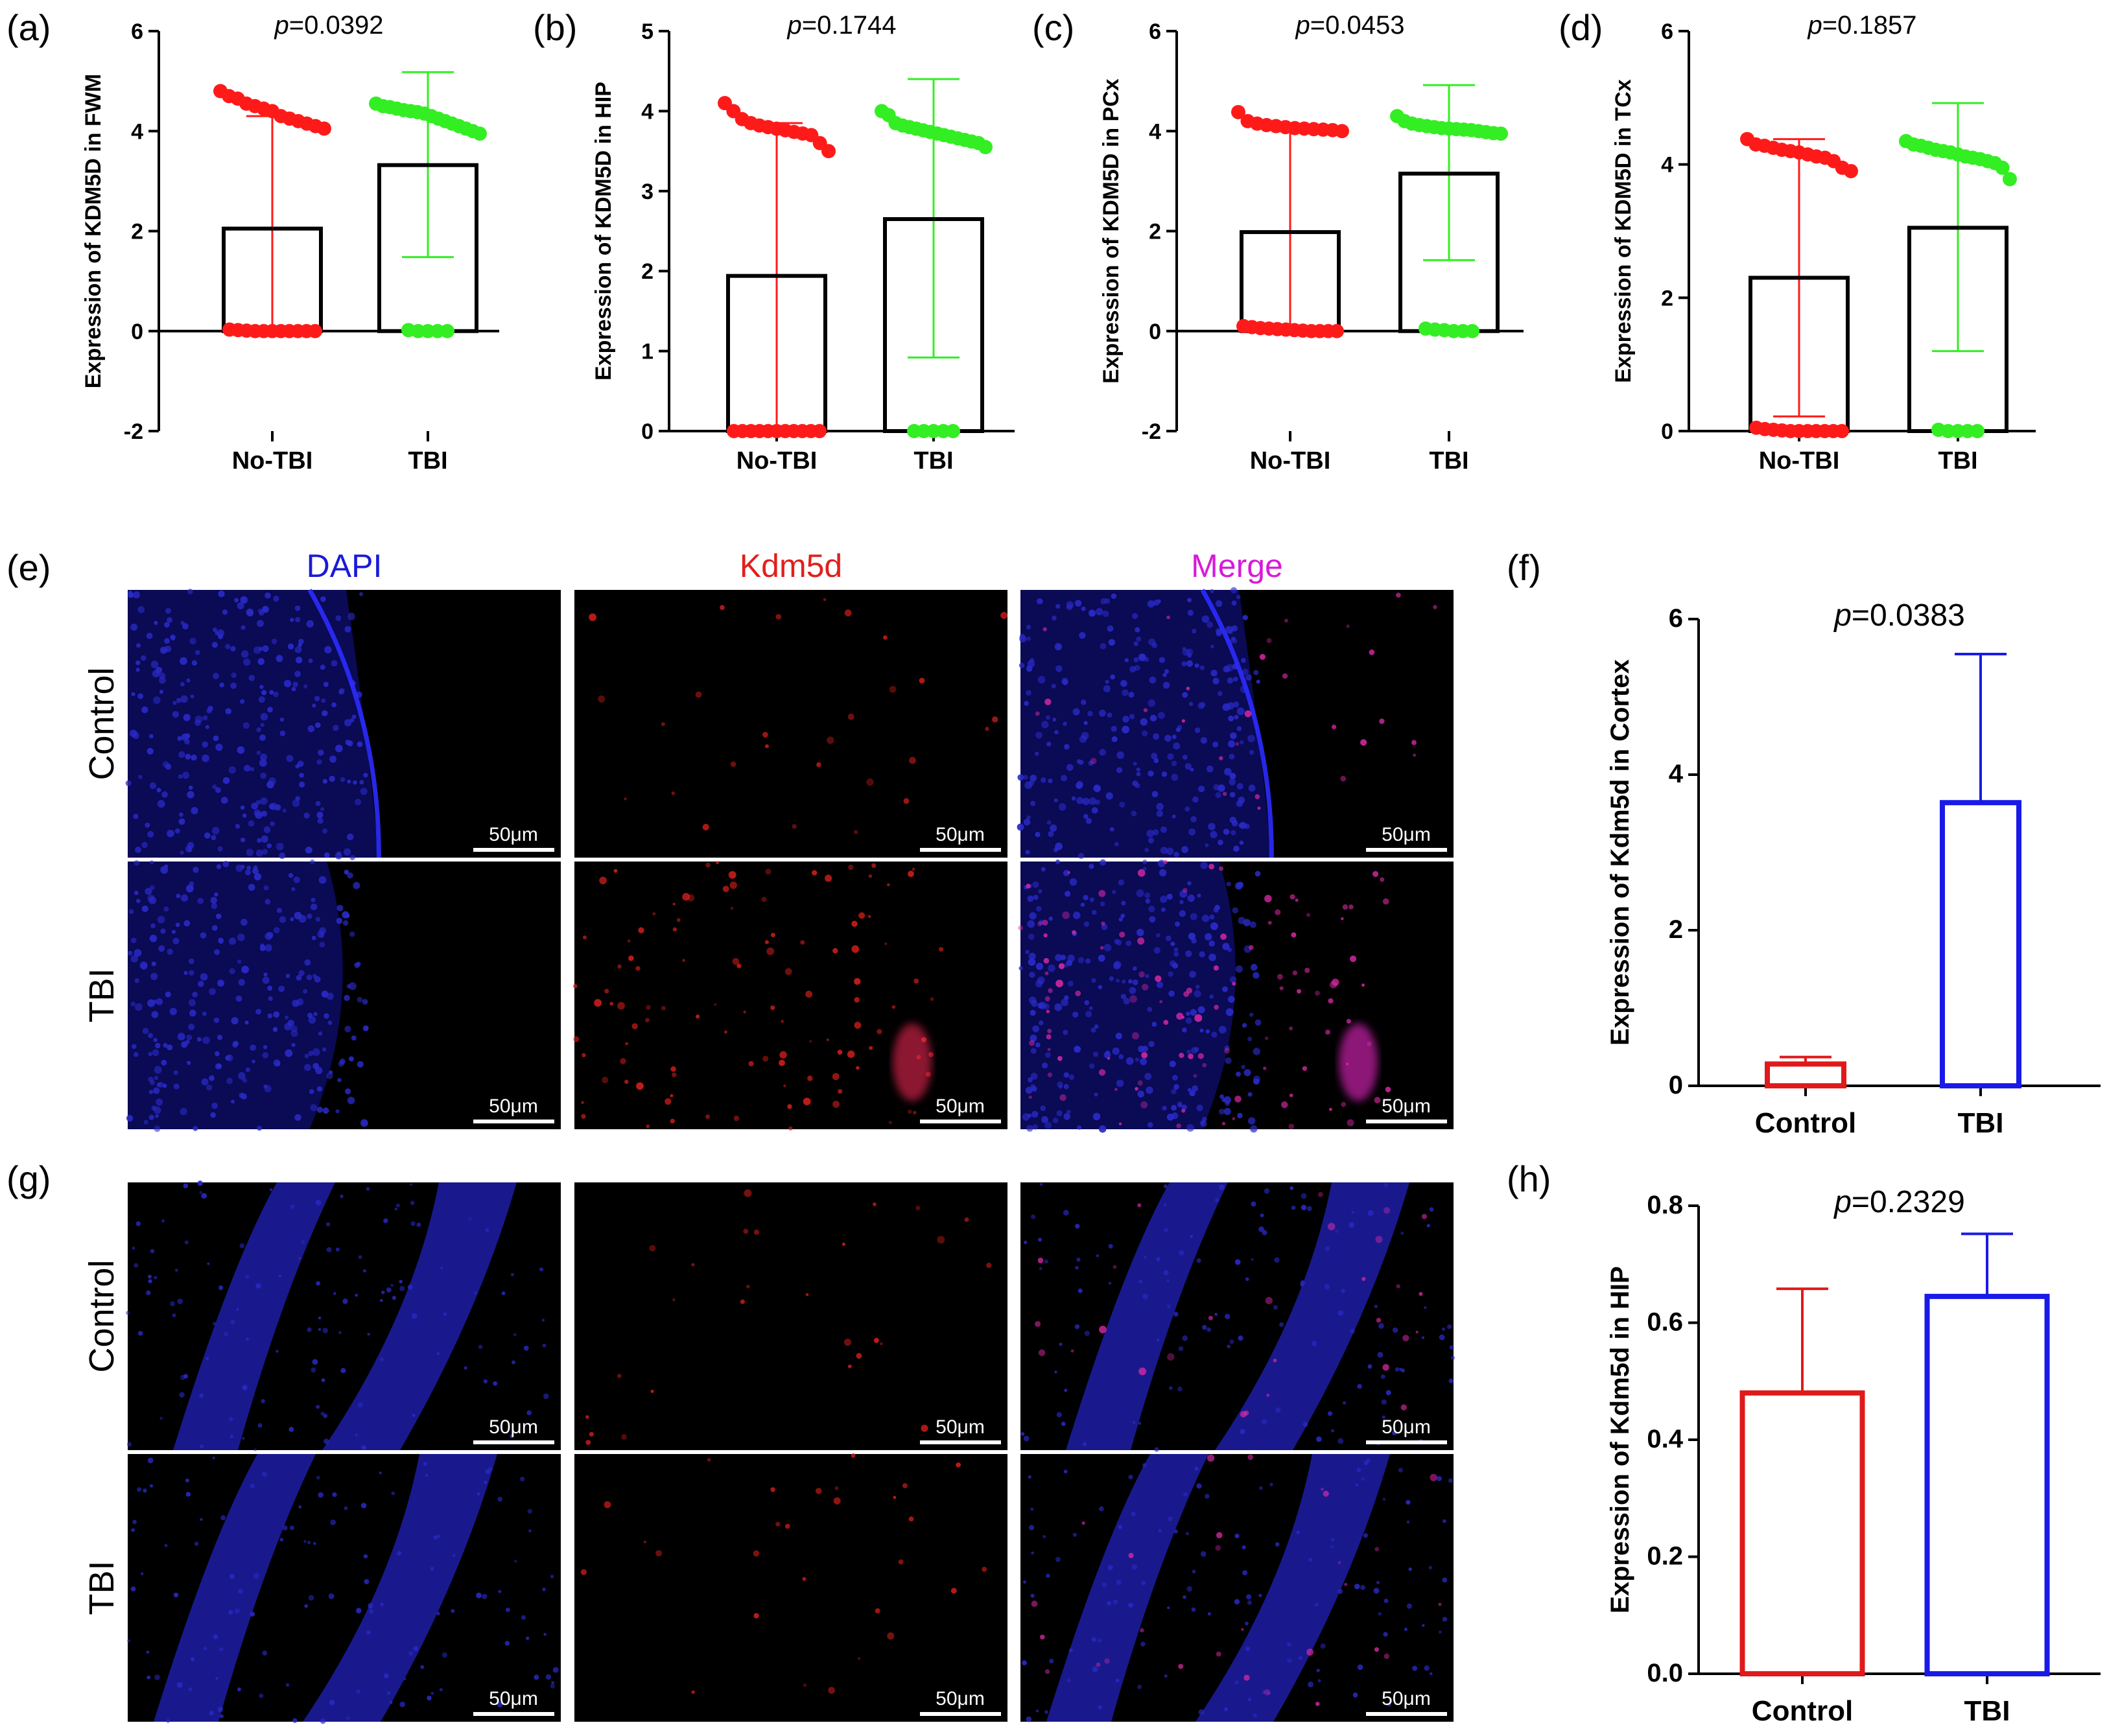 Image resolution: width=2120 pixels, height=1736 pixels. Describe the element at coordinates (1802, 1711) in the screenshot. I see `x-tick-label: Control` at that location.